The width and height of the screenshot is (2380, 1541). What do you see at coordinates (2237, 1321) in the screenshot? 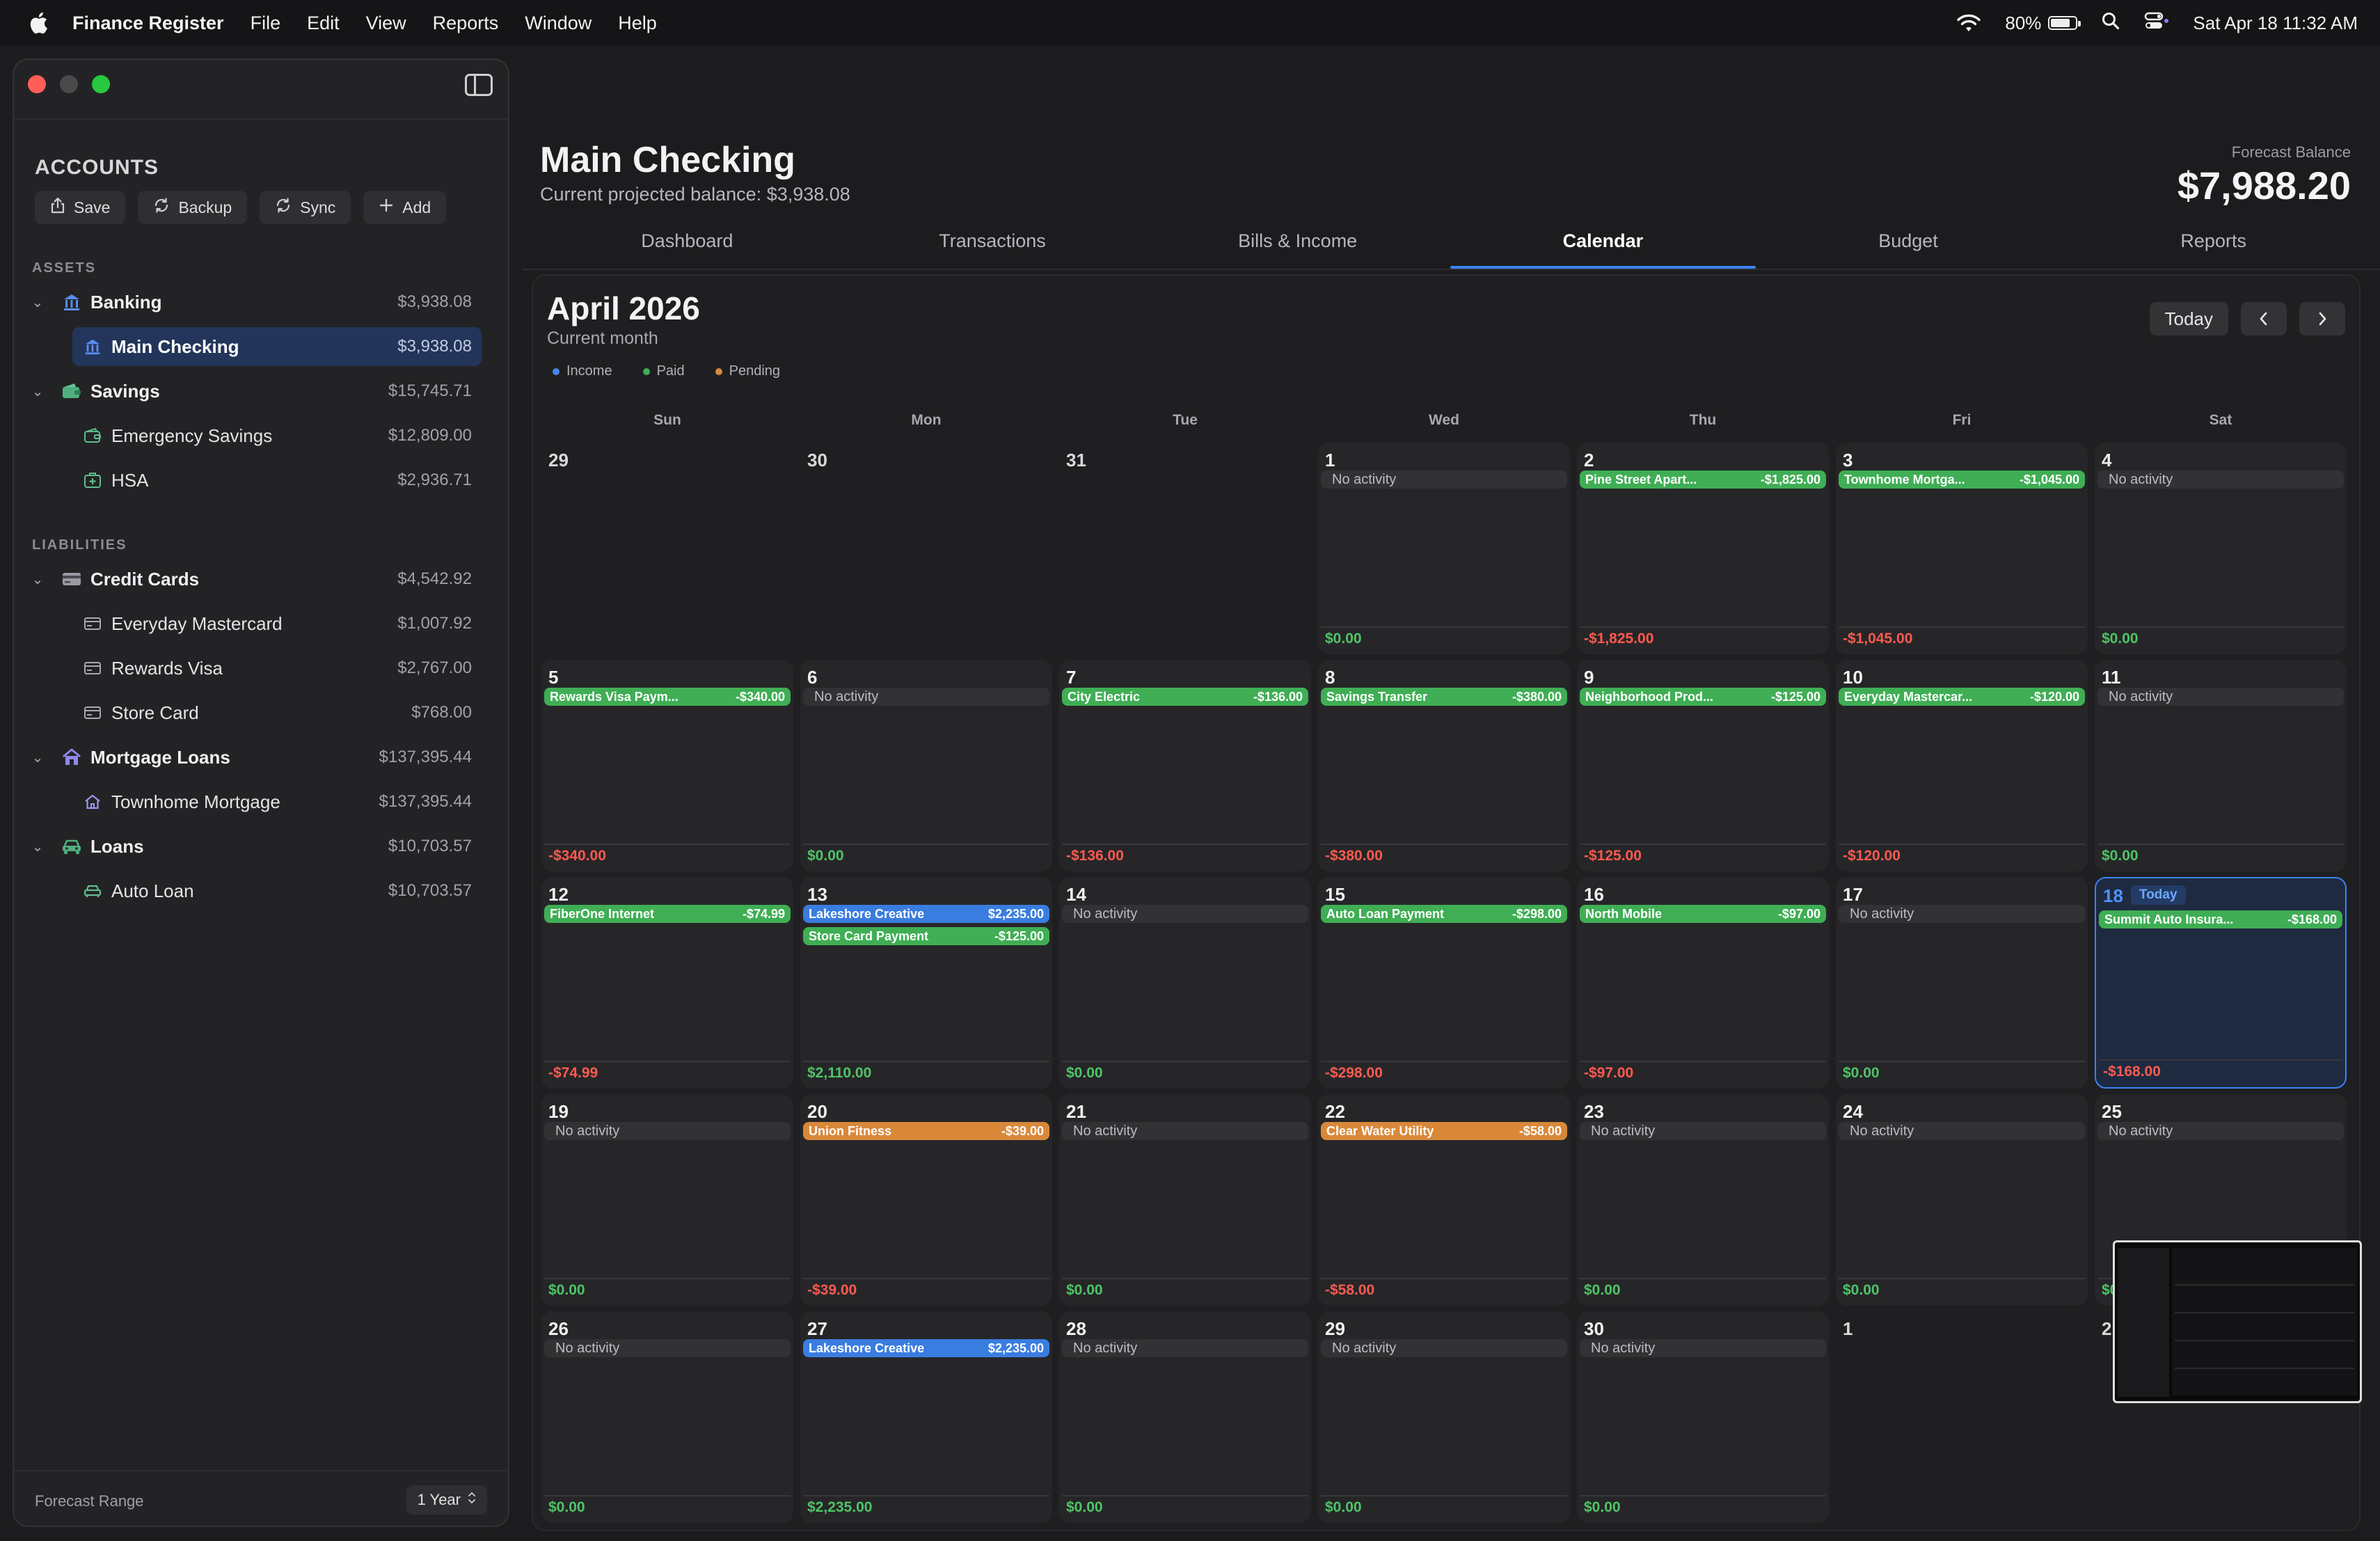
I see `screenshot-thumbnail` at bounding box center [2237, 1321].